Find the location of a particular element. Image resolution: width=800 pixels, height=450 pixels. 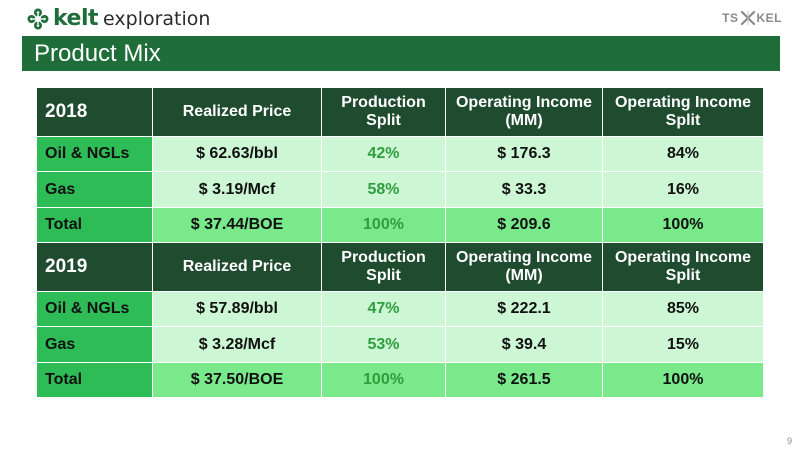

table-row: Gas $ 3.19/Mcf 58% $ 33.3 16% is located at coordinates (400, 189).